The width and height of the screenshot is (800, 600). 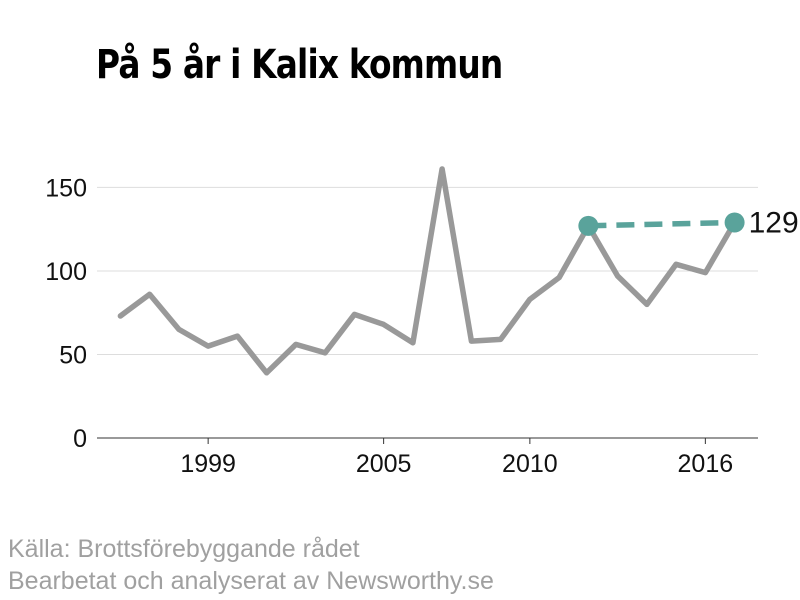 What do you see at coordinates (66, 313) in the screenshot?
I see `y-axis-ticks: 0 50 100 150` at bounding box center [66, 313].